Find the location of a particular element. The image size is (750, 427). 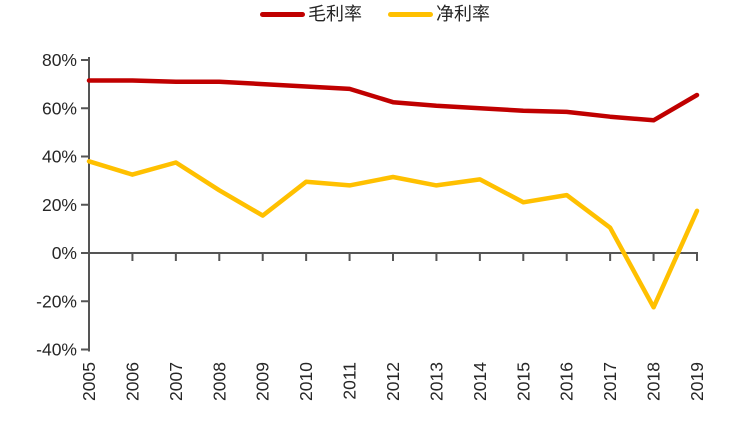

net-margin-legend-label: 净利率 is located at coordinates (463, 14).